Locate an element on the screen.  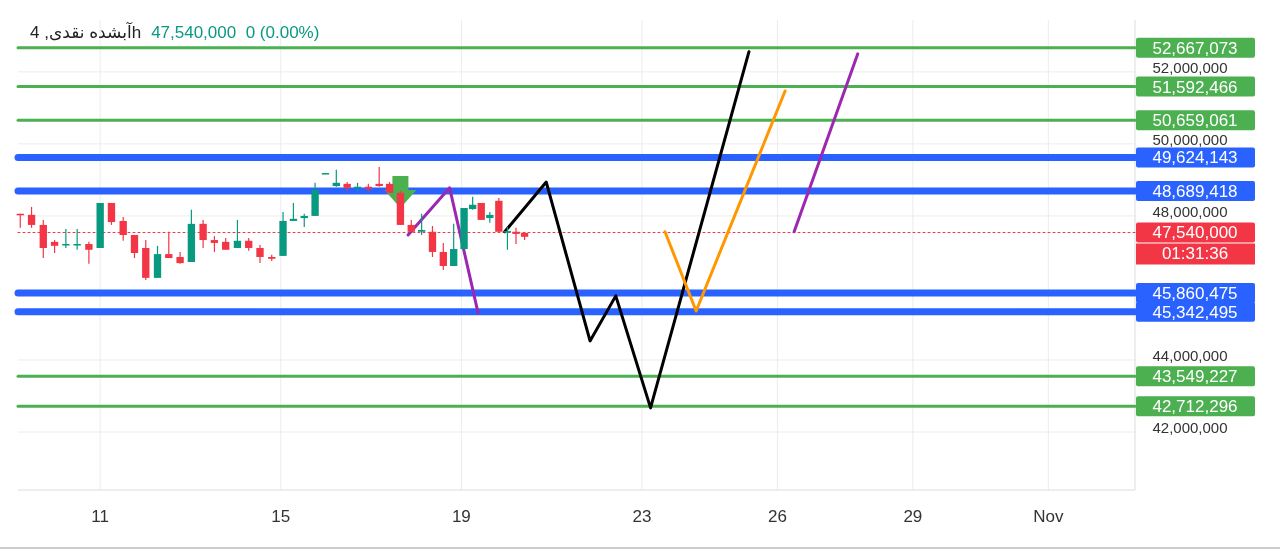
x-tick-label: 26 is located at coordinates (777, 516).